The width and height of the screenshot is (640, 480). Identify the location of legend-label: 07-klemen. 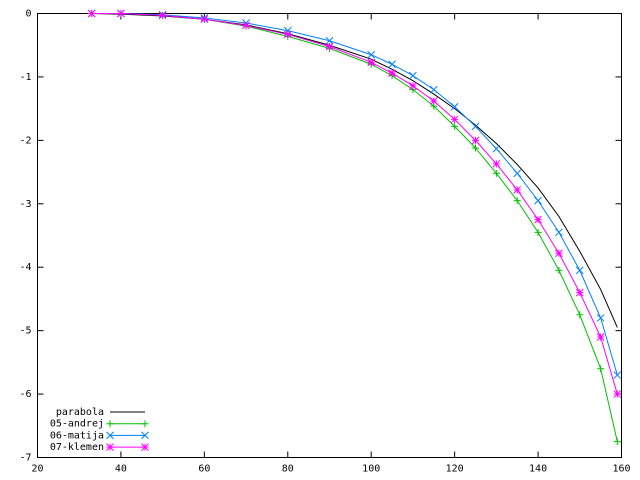
(77, 447).